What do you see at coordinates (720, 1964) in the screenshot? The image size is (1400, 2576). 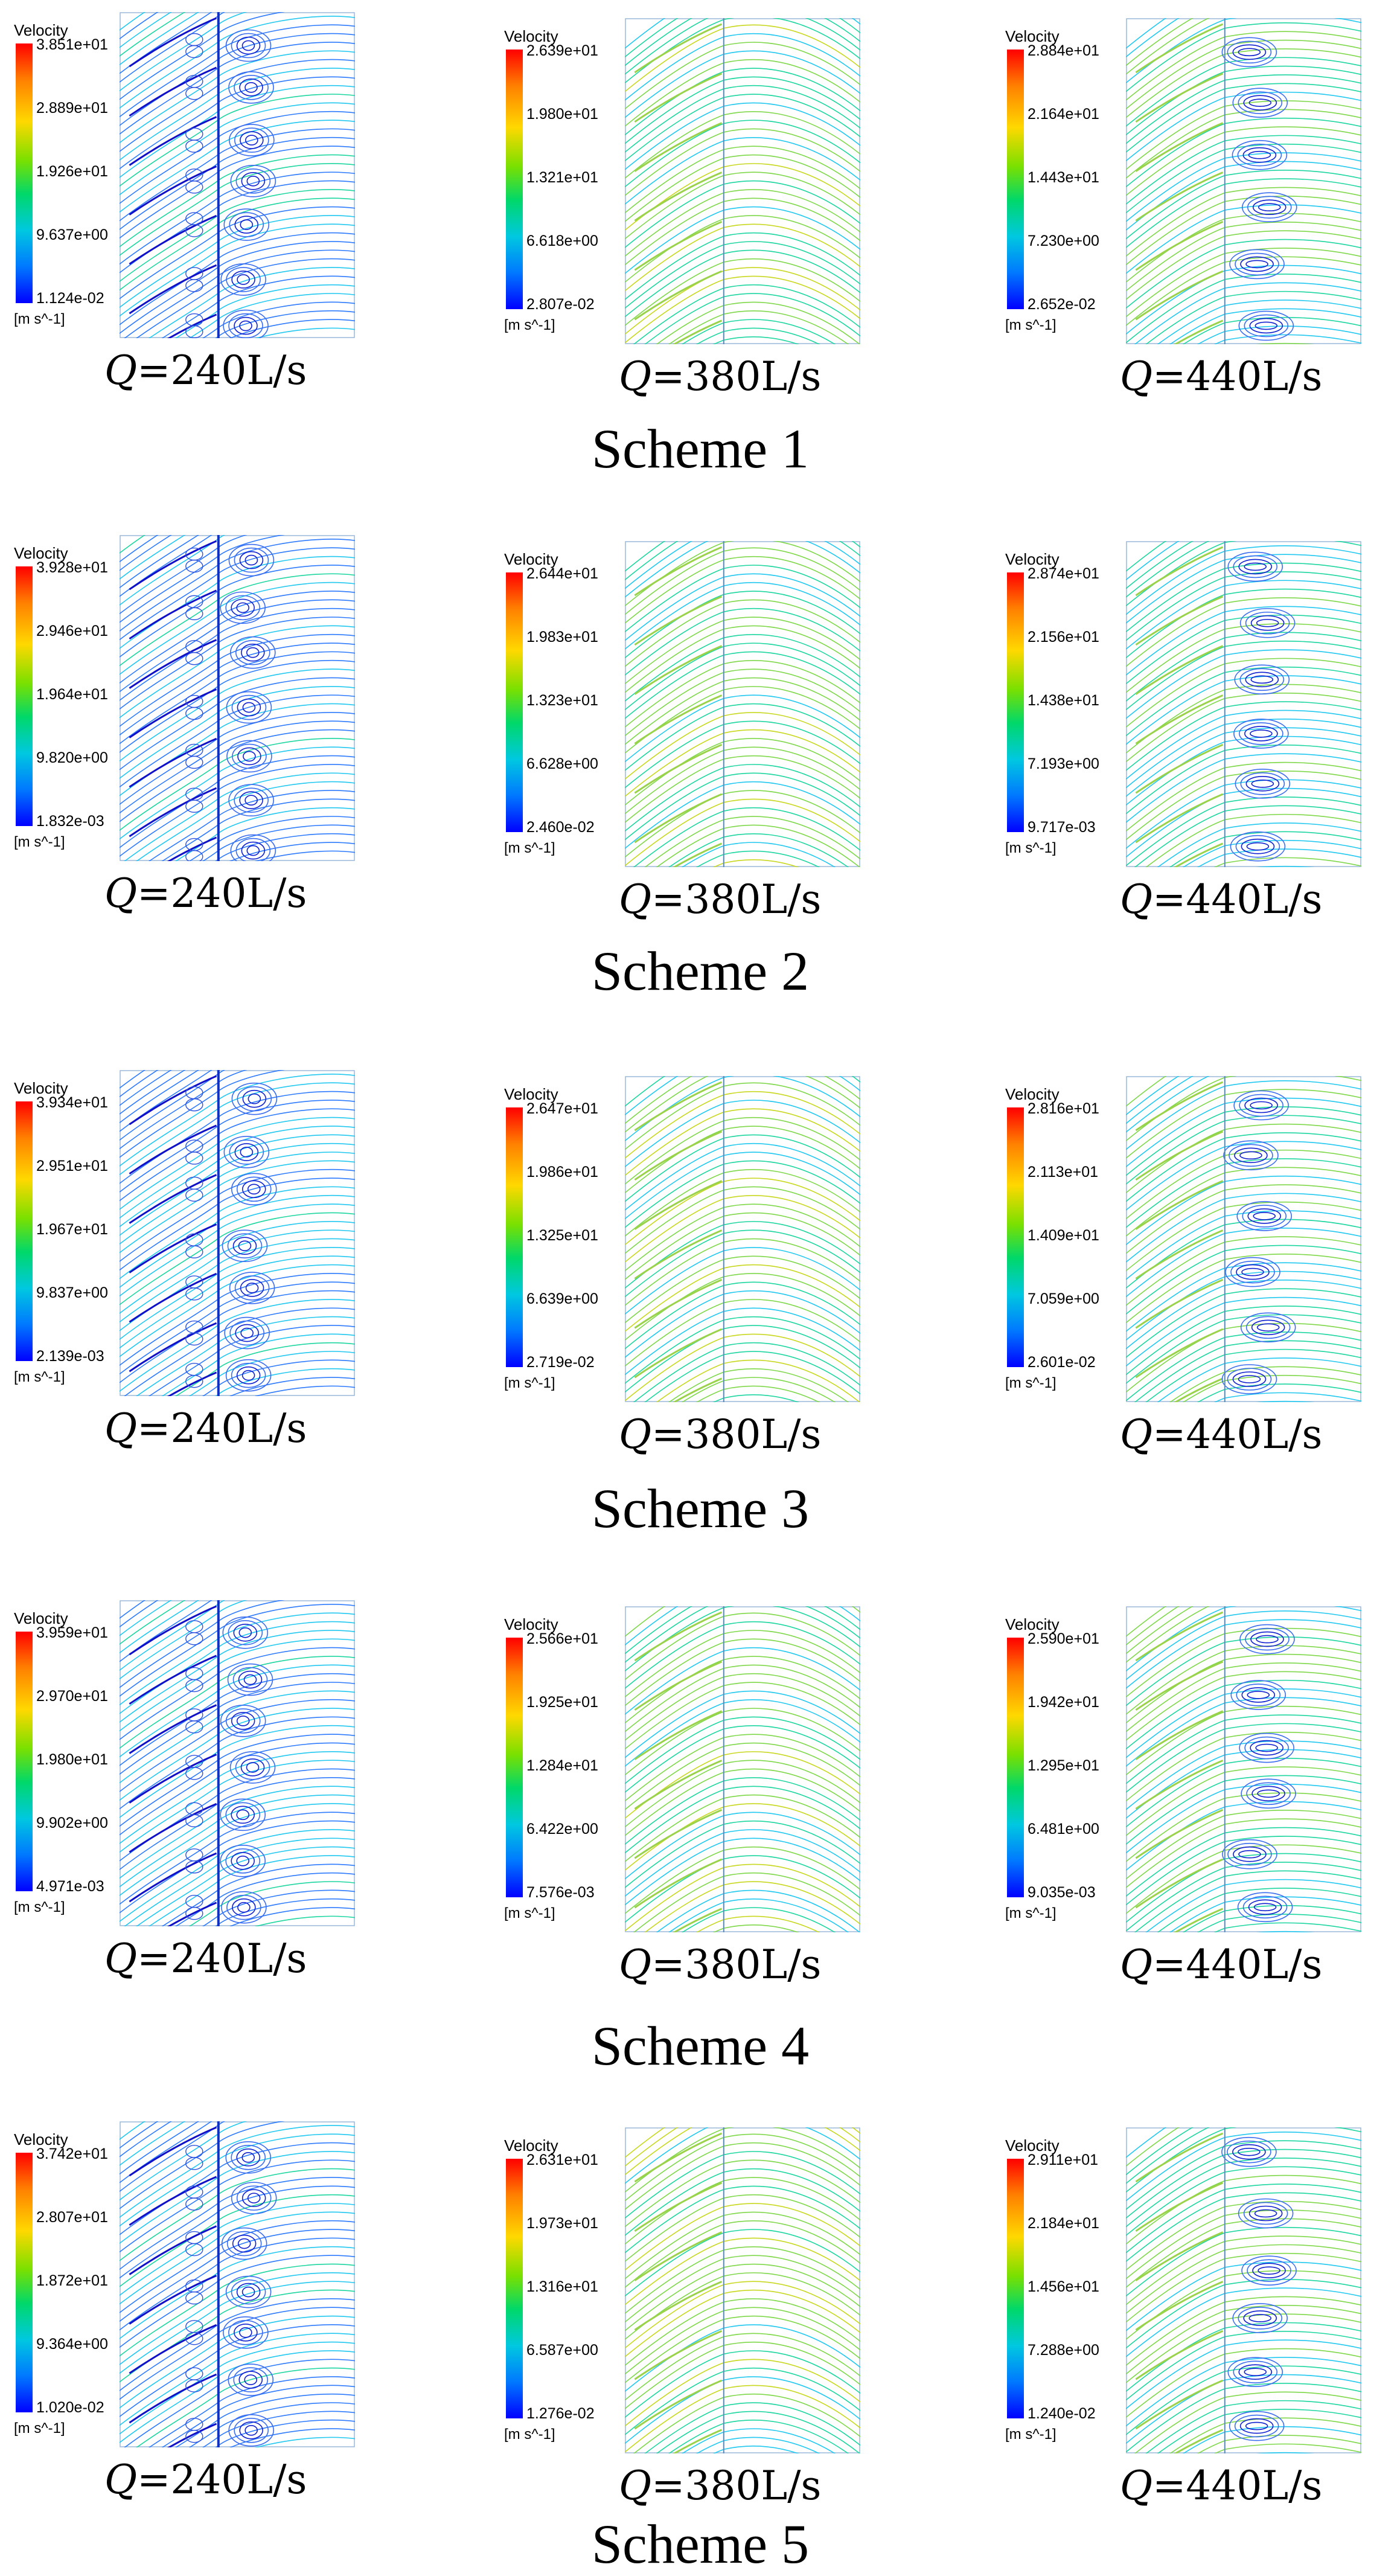 I see `flow-rate-label: Q=380L/s` at bounding box center [720, 1964].